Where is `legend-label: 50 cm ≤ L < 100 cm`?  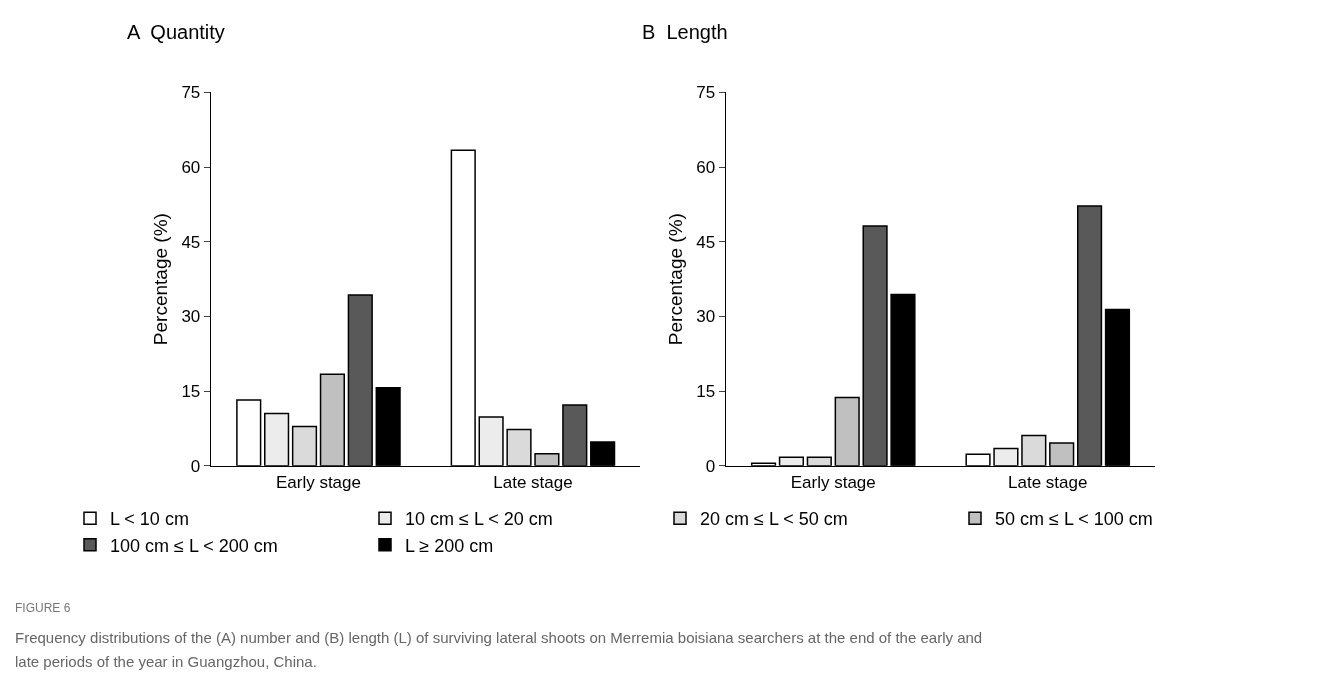 legend-label: 50 cm ≤ L < 100 cm is located at coordinates (1074, 519).